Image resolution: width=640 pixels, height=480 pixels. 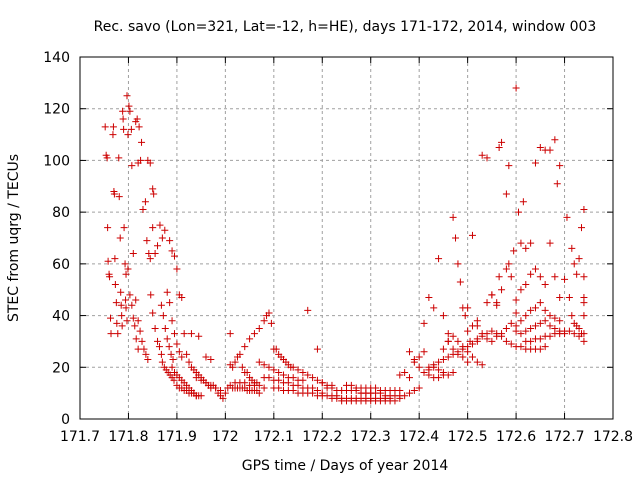 What do you see at coordinates (61, 213) in the screenshot?
I see `y-tick-label: 80` at bounding box center [61, 213].